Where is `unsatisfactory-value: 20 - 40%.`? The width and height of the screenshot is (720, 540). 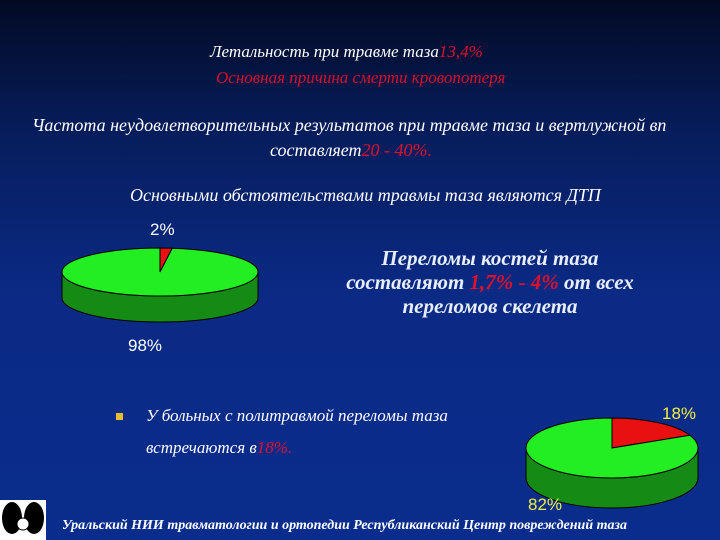 unsatisfactory-value: 20 - 40%. is located at coordinates (397, 150).